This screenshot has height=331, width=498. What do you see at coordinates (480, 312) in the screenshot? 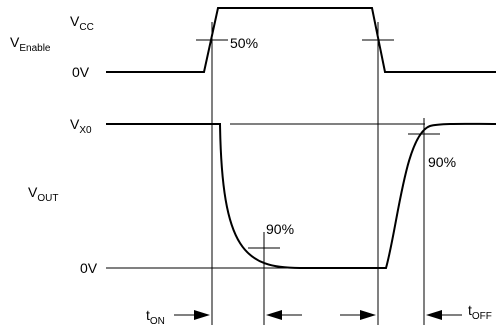
I see `toff-label: tOFF` at bounding box center [480, 312].